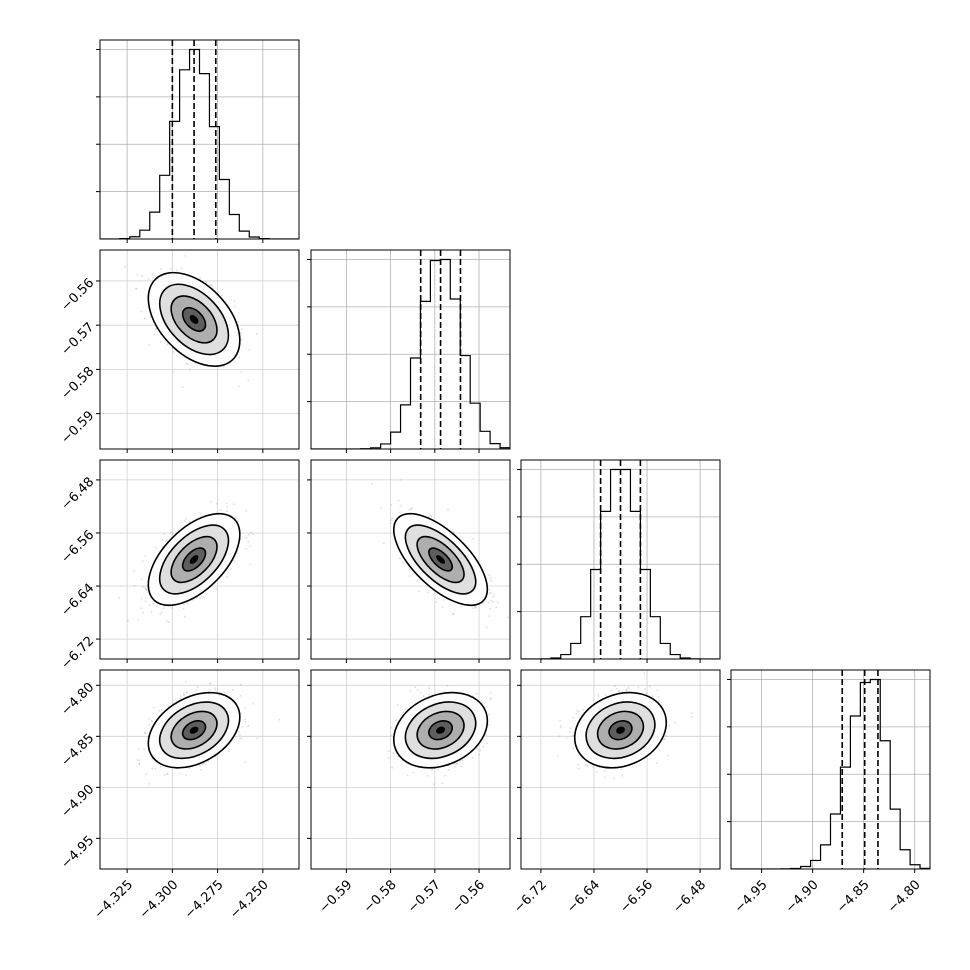 The height and width of the screenshot is (970, 970). I want to click on x-tick-label: −0.59, so click(336, 896).